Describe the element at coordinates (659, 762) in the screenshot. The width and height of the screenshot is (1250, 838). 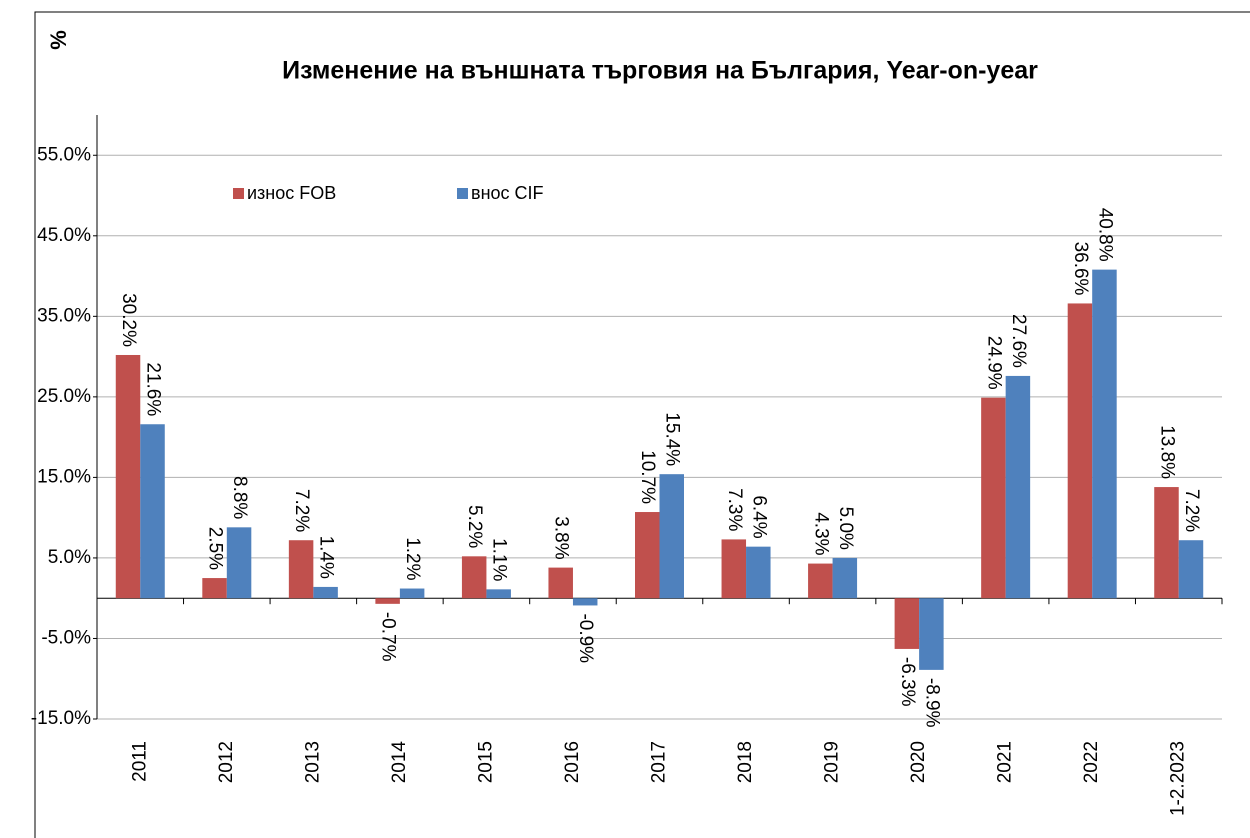
I see `x-tick-label: 2017` at that location.